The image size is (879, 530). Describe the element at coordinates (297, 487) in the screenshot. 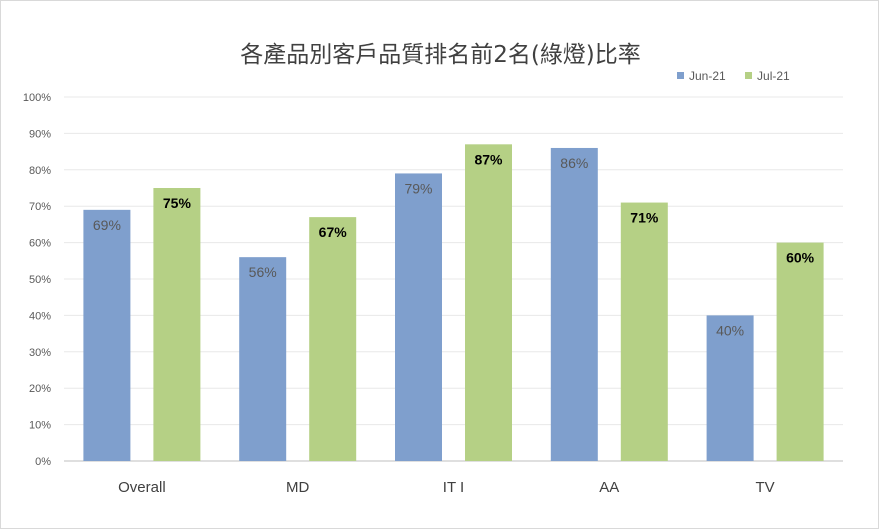

I see `x-tick-label: MD` at that location.